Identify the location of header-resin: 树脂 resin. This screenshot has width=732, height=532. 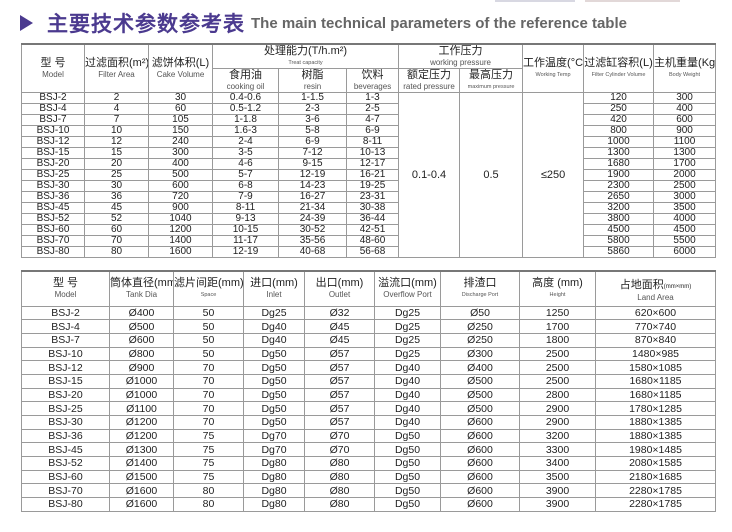
(312, 80).